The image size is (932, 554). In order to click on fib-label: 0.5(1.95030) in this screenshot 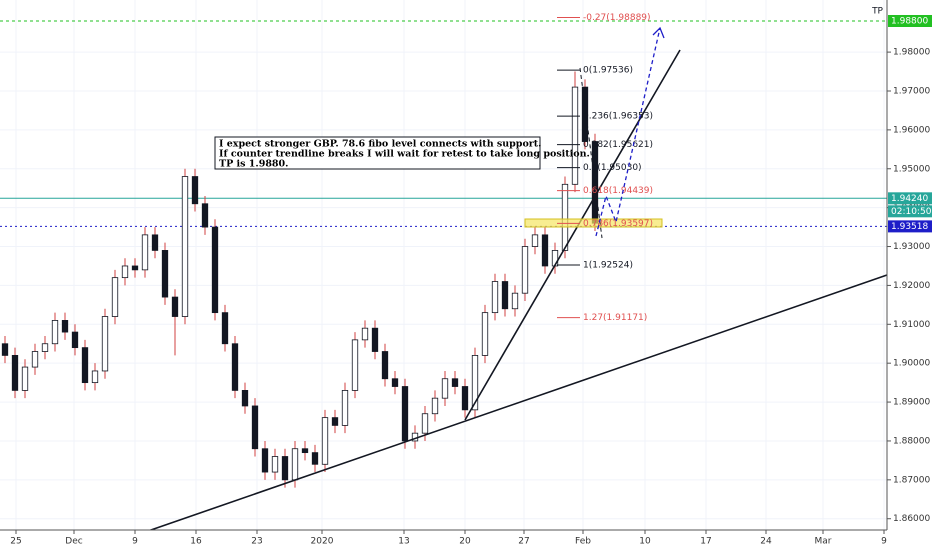, I will do `click(612, 168)`.